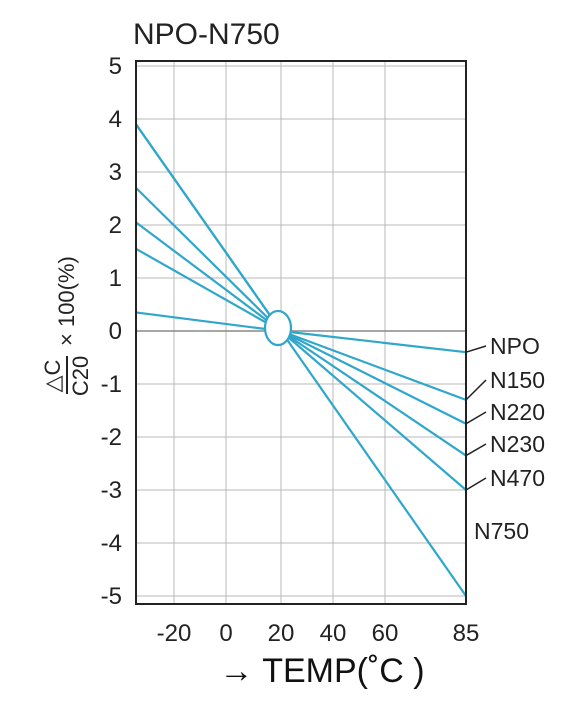 Image resolution: width=584 pixels, height=708 pixels. I want to click on x-tick-label: 85, so click(466, 633).